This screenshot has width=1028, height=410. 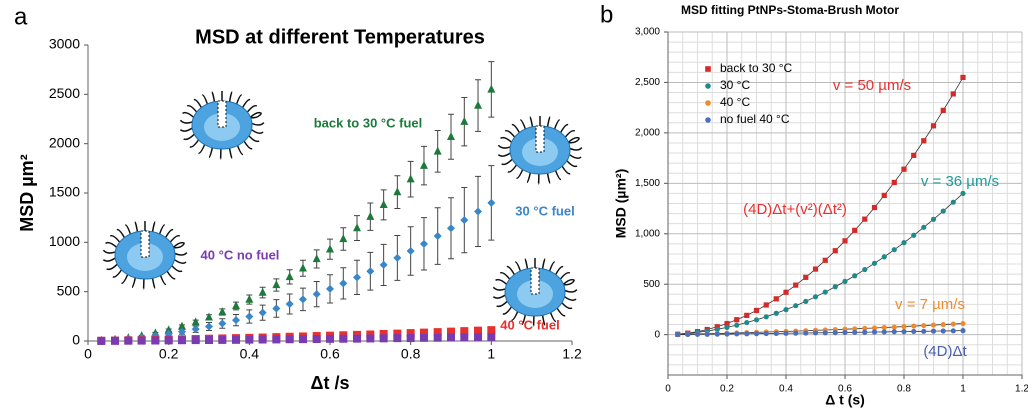 What do you see at coordinates (790, 10) in the screenshot?
I see `chart-title: MSD fitting PtNPs-Stoma-Brush Motor` at bounding box center [790, 10].